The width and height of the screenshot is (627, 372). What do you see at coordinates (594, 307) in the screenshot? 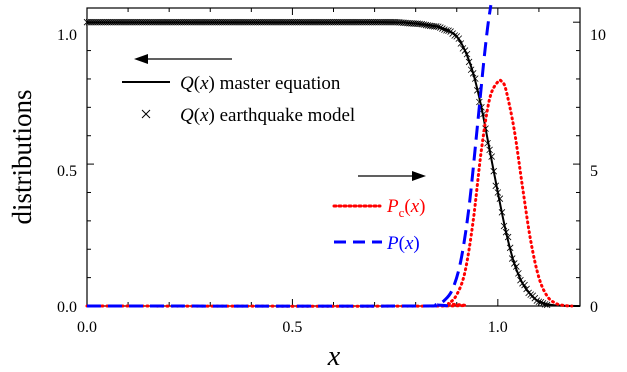
I see `y-right-tick-label: 0` at bounding box center [594, 307].